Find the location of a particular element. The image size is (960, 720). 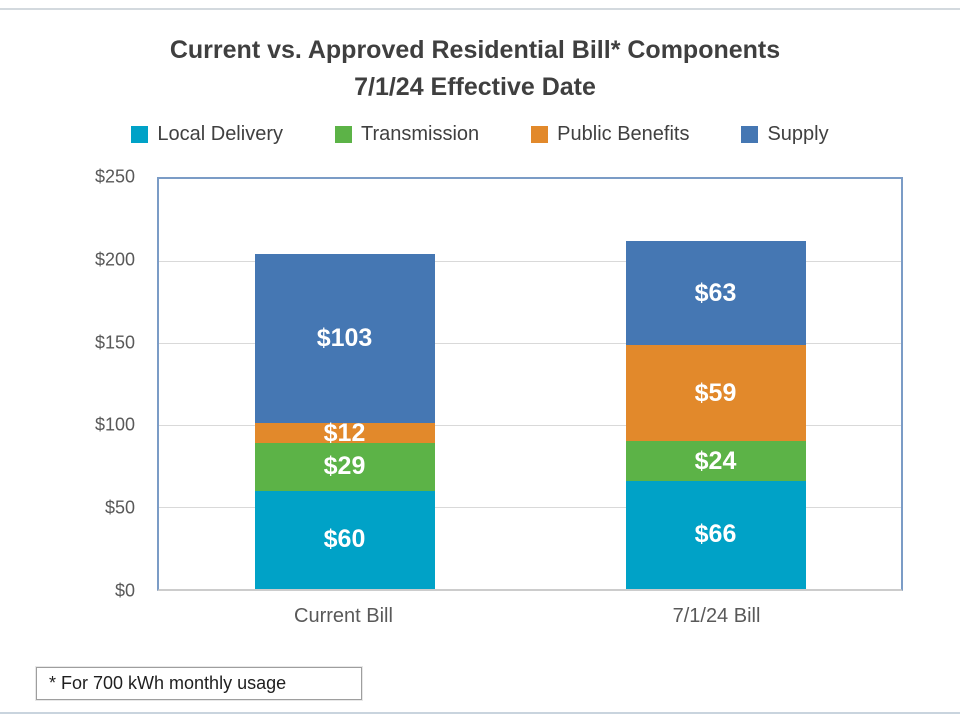

bar-segment-7-1-24-bill-public-benefits: $59 is located at coordinates (715, 393).